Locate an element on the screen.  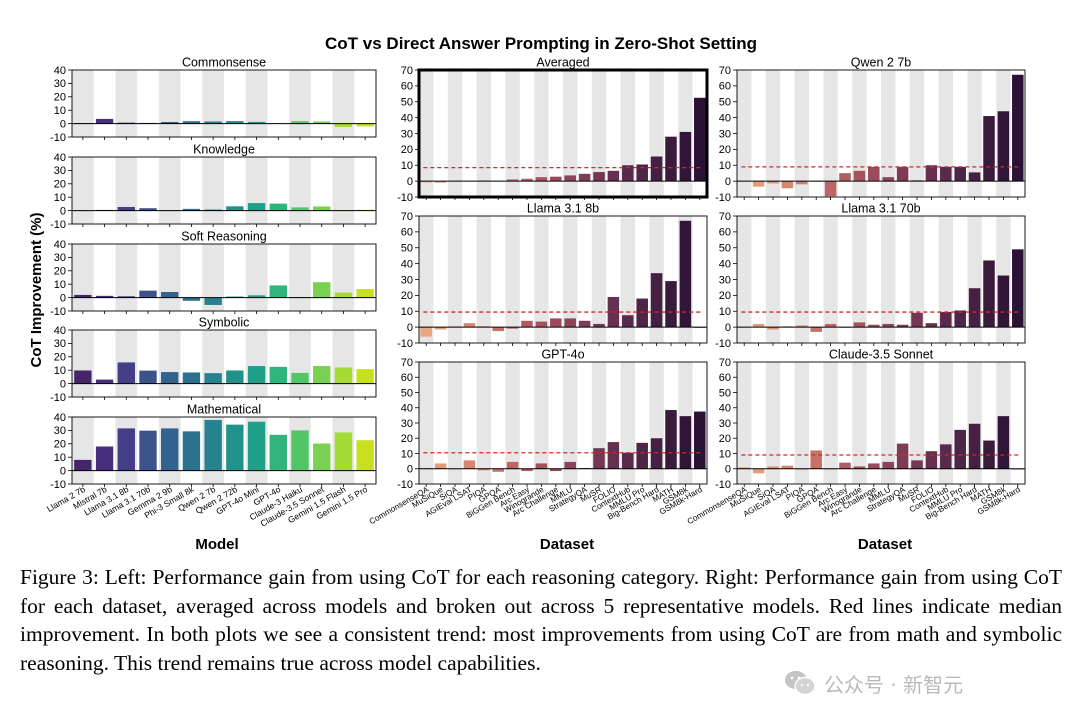
bar-gsm8k-hard: GSM8k-Hard: 37.5 is located at coordinates (700, 440).